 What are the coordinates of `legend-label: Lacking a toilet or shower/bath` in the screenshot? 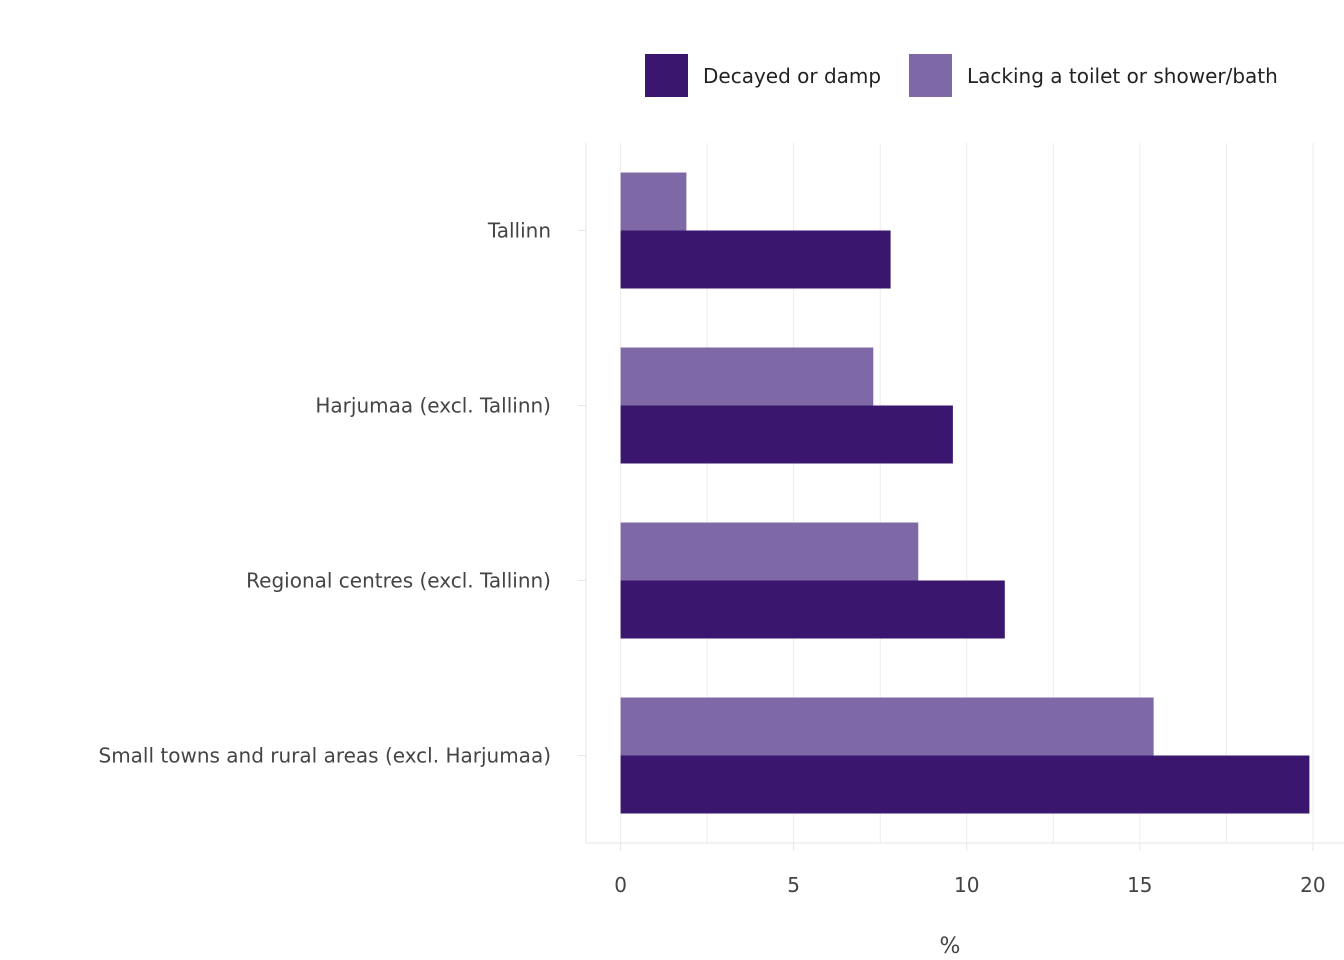 It's located at (1122, 76).